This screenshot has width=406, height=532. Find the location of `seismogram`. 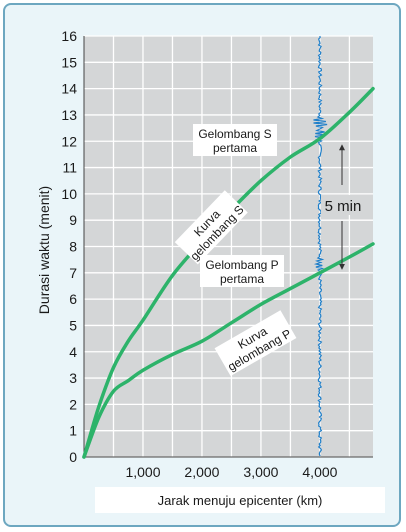

seismogram is located at coordinates (320, 246).